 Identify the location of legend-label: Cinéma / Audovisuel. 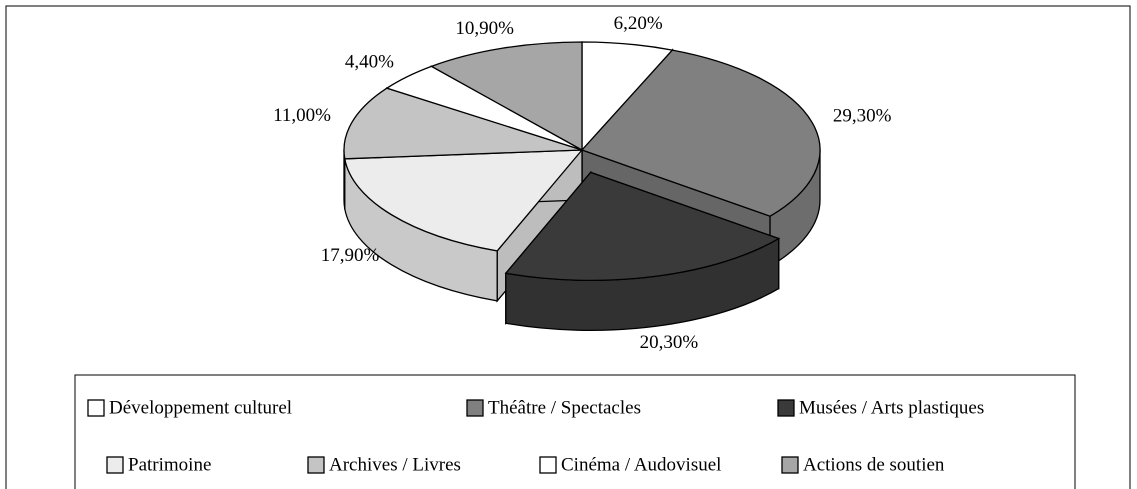
(641, 464).